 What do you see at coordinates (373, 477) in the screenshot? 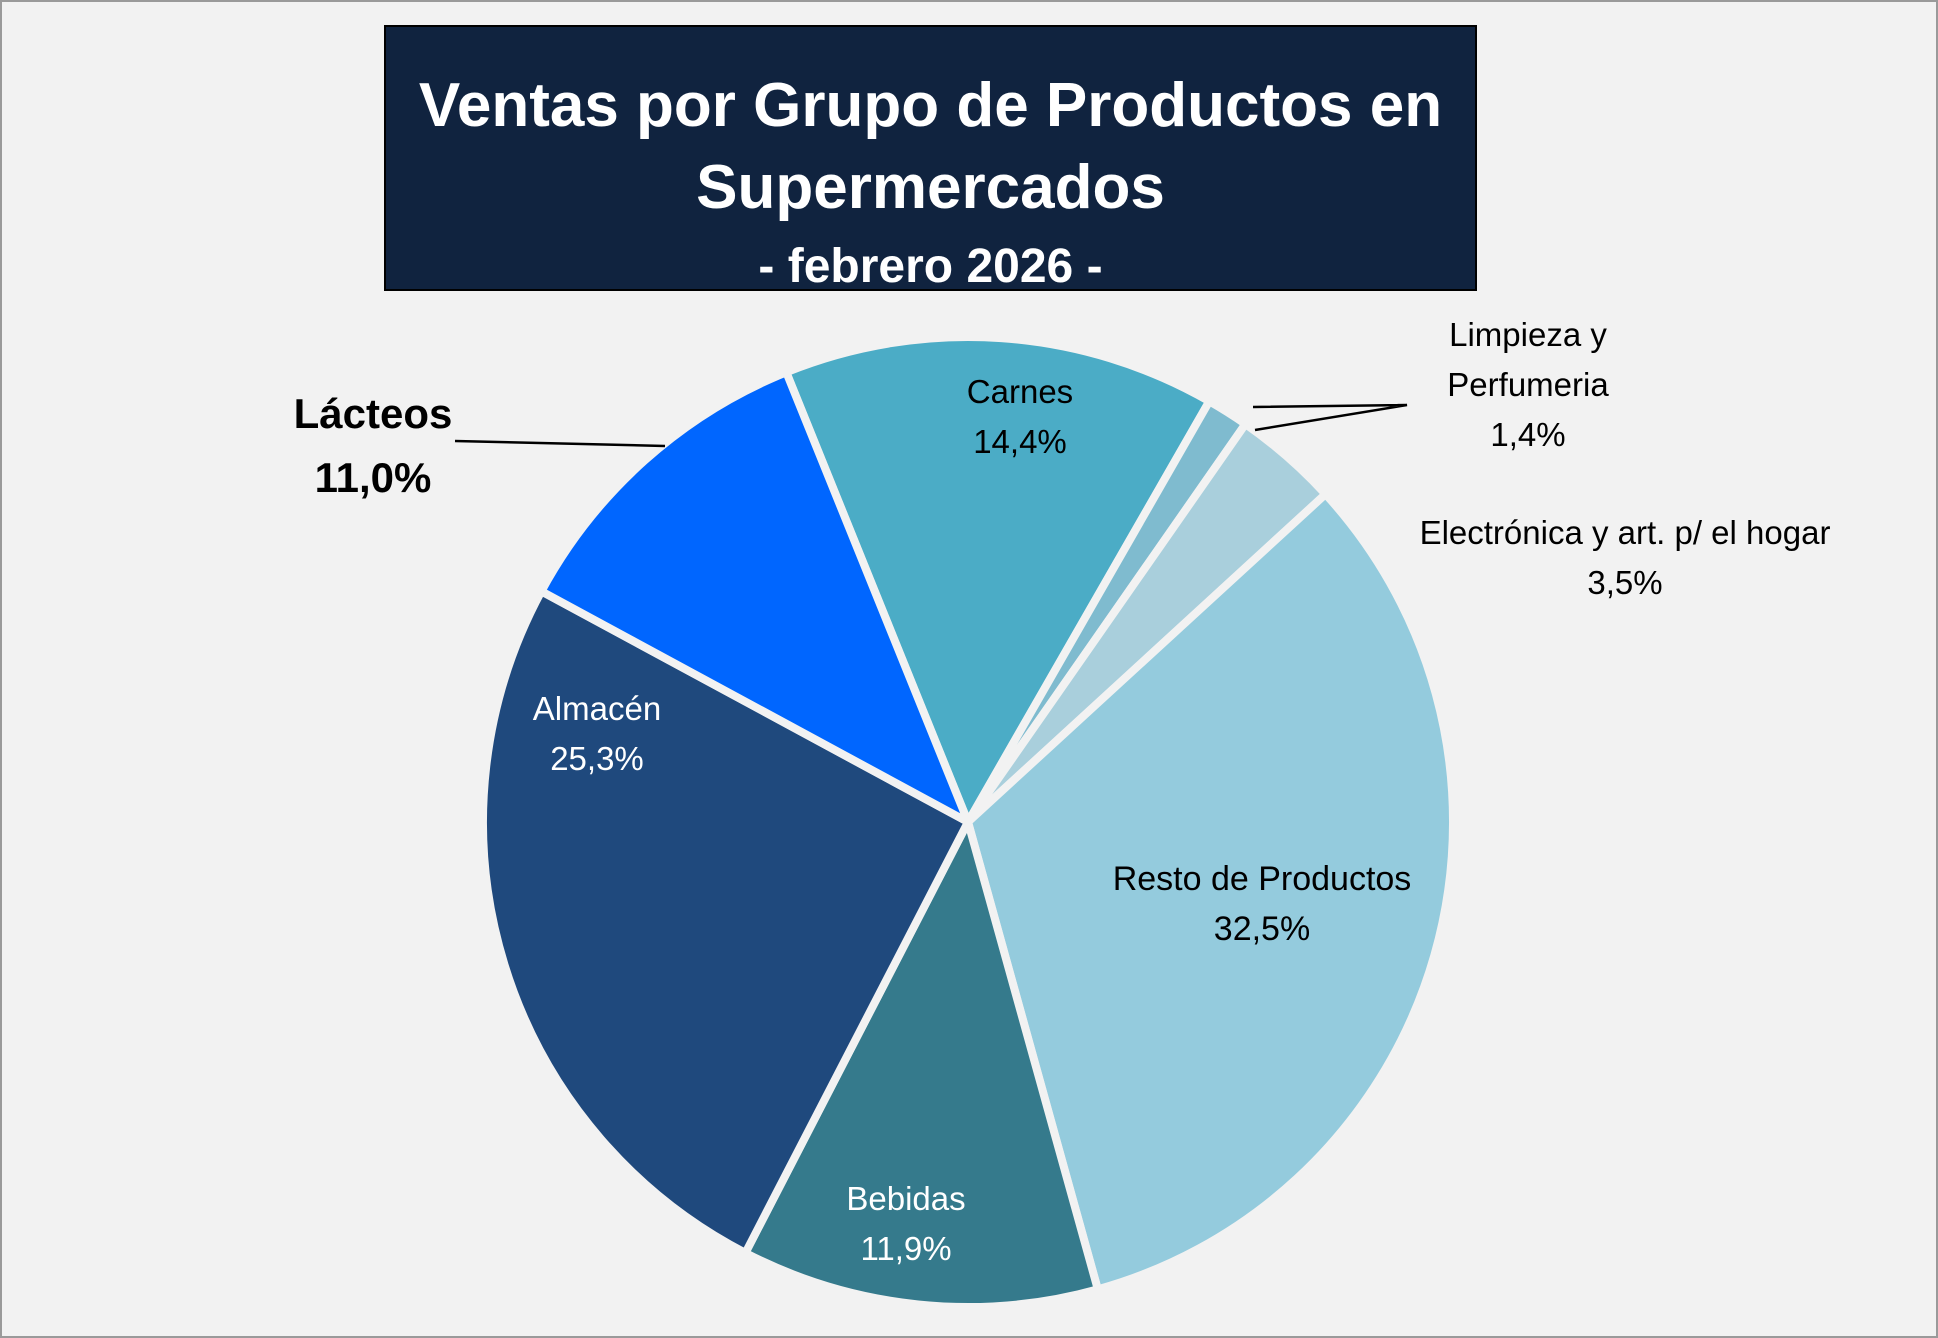
I see `slice-value-lacteos: 11,0%` at bounding box center [373, 477].